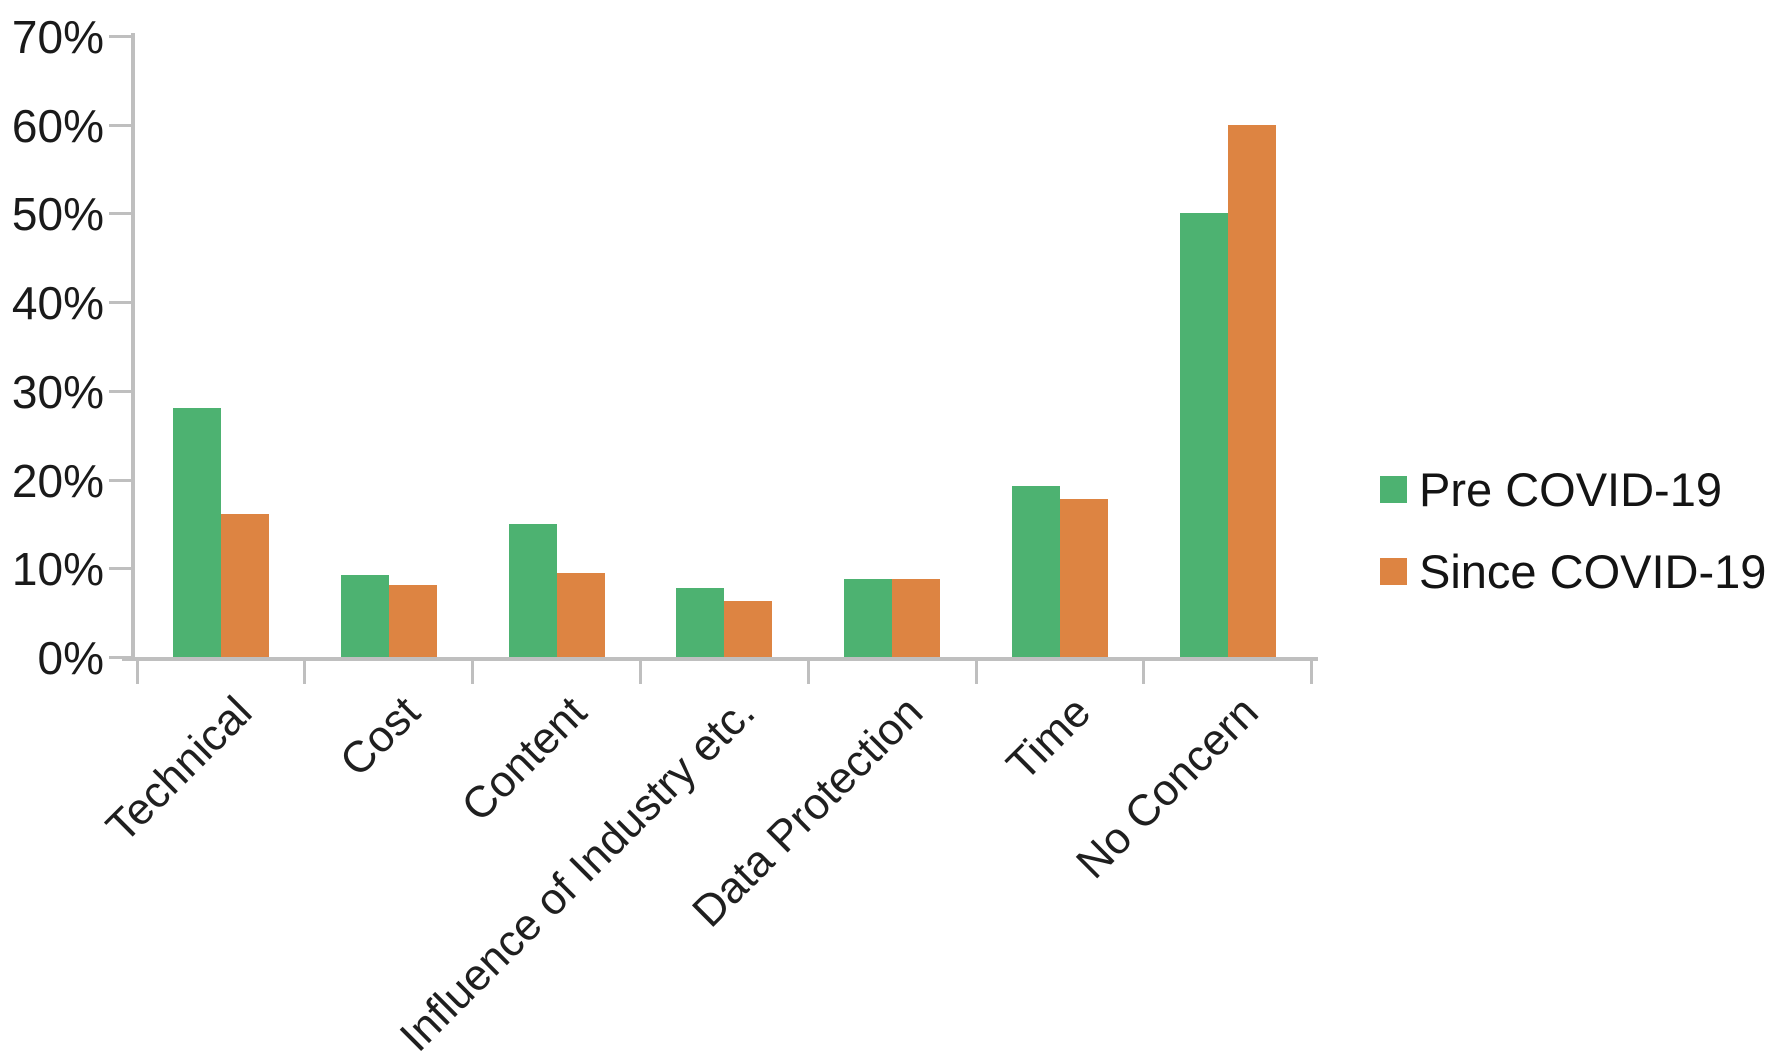  I want to click on bar-since-covid-time, so click(1084, 578).